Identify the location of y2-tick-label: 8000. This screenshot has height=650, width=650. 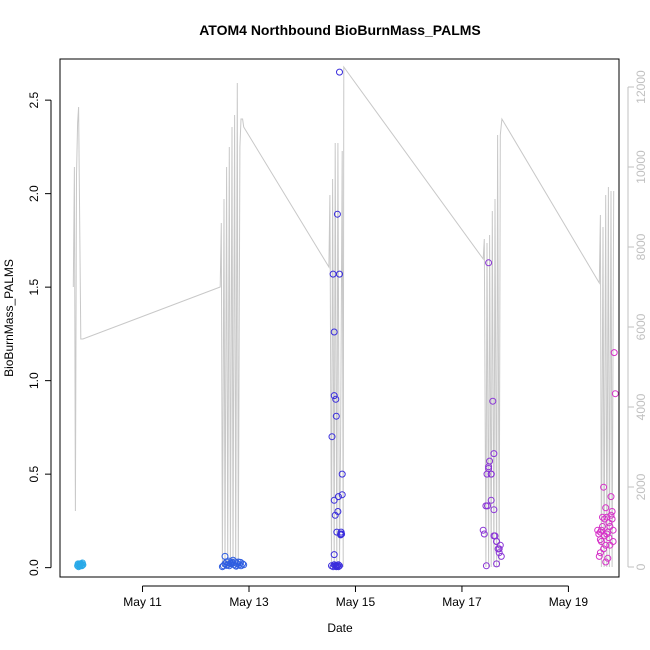
(641, 246).